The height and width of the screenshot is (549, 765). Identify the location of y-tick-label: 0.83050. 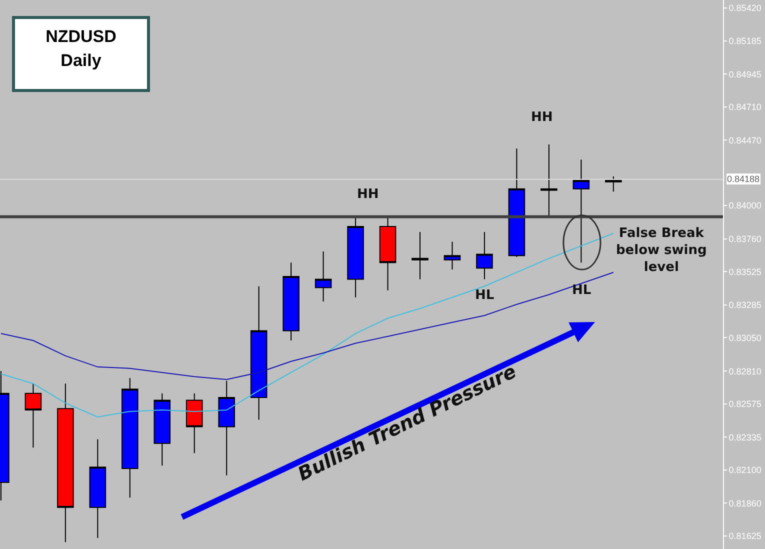
(745, 337).